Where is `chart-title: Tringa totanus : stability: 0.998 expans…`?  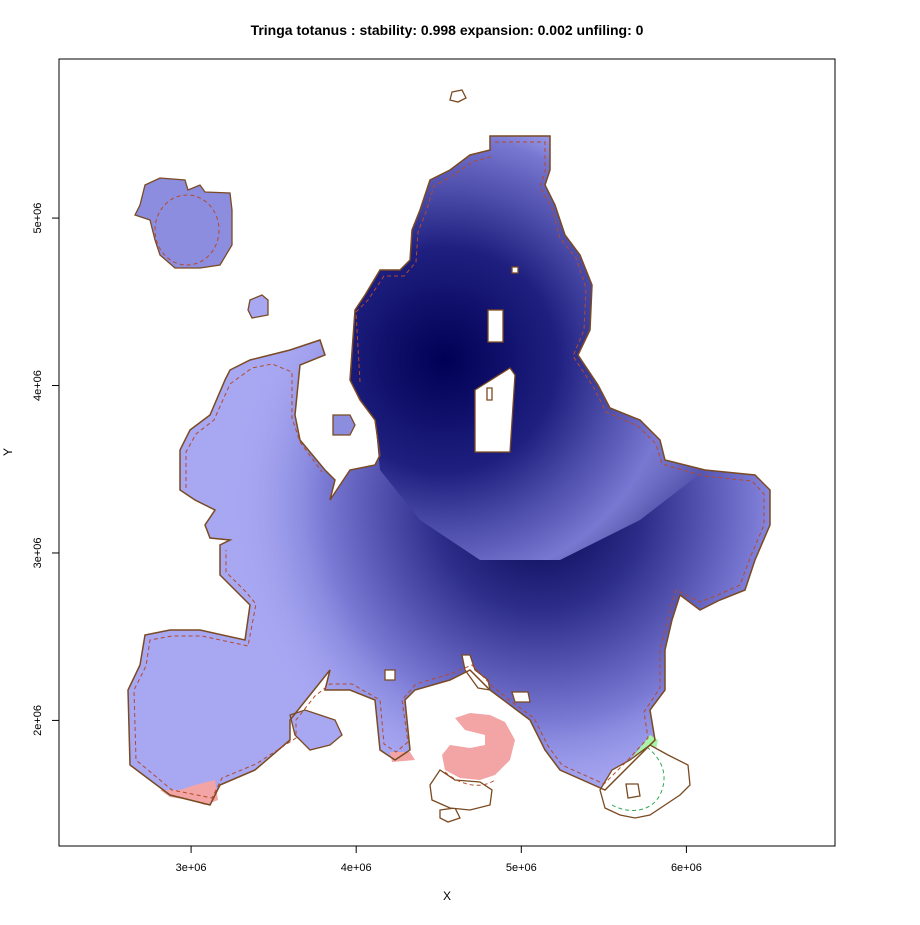
chart-title: Tringa totanus : stability: 0.998 expans… is located at coordinates (447, 30).